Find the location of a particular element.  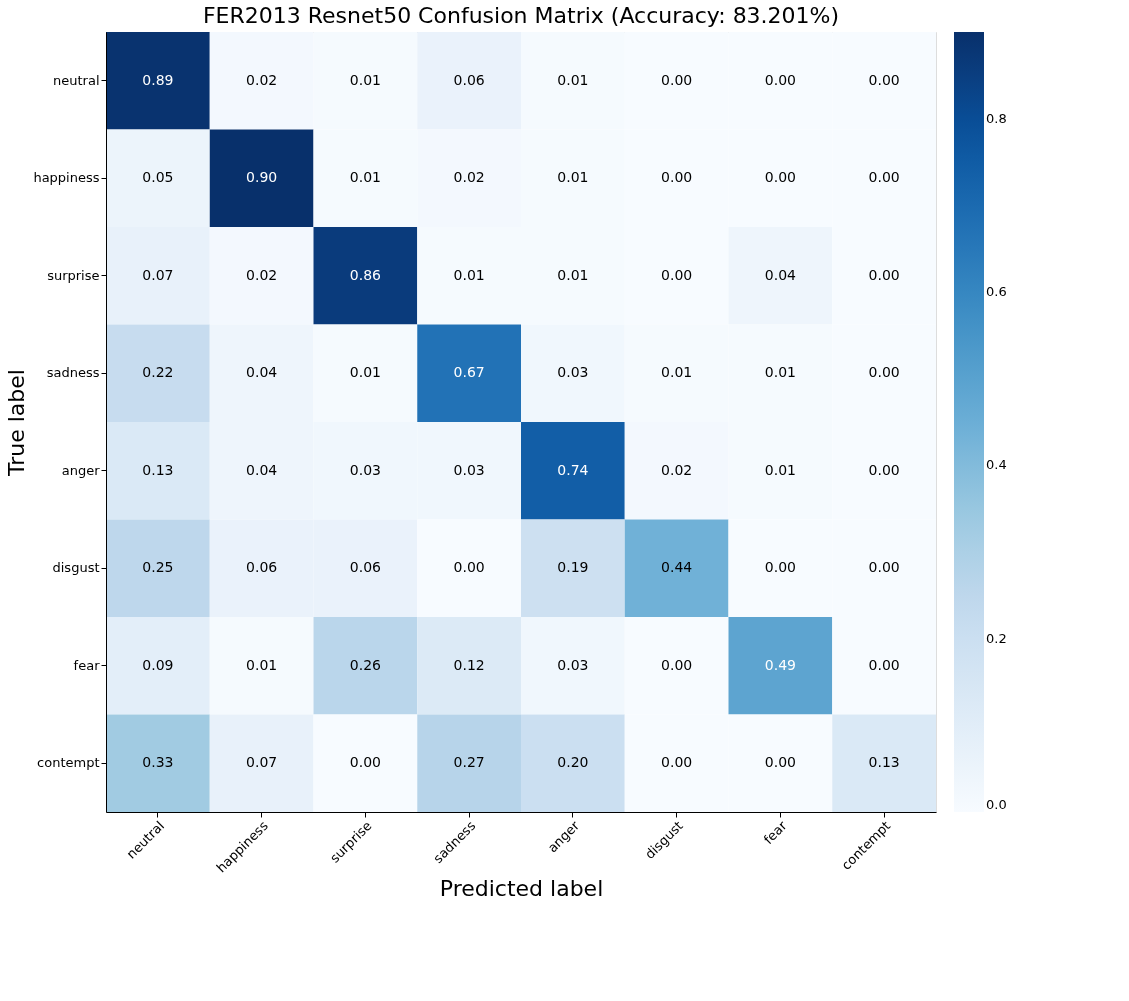

data-label: 0.22 is located at coordinates (158, 372).